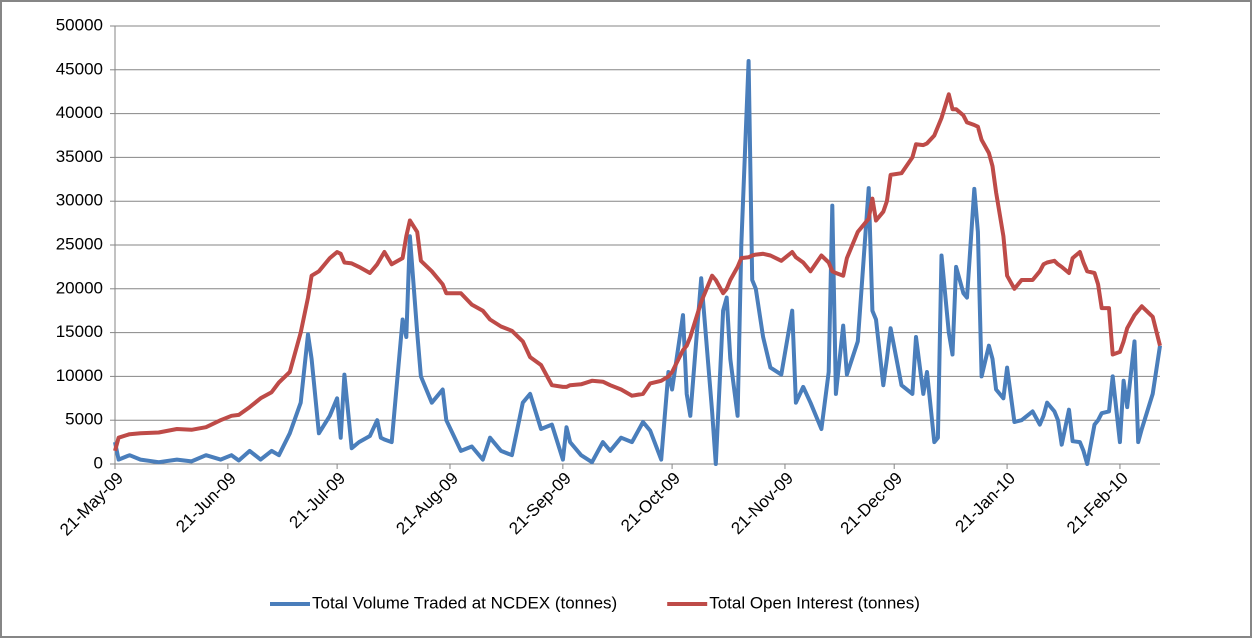 This screenshot has width=1252, height=638. What do you see at coordinates (79, 243) in the screenshot?
I see `y-tick-label: 25000` at bounding box center [79, 243].